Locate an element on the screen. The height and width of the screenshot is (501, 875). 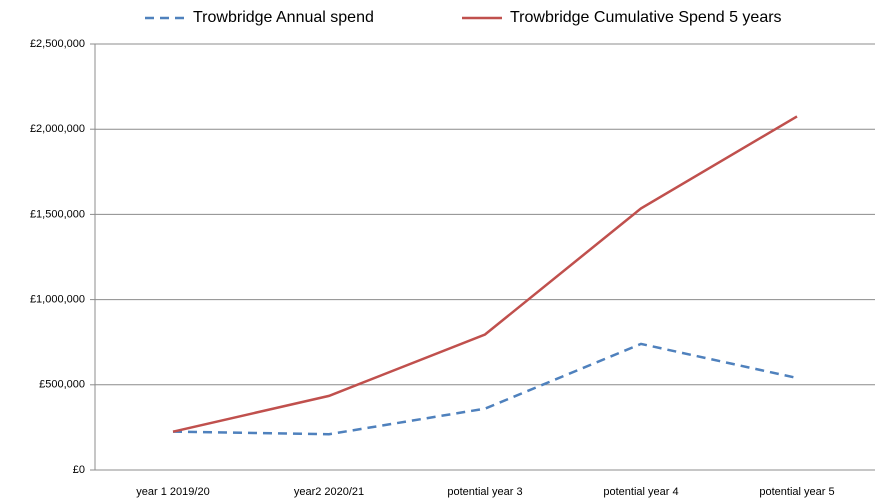
y-tick-label: £1,500,000 is located at coordinates (57, 214).